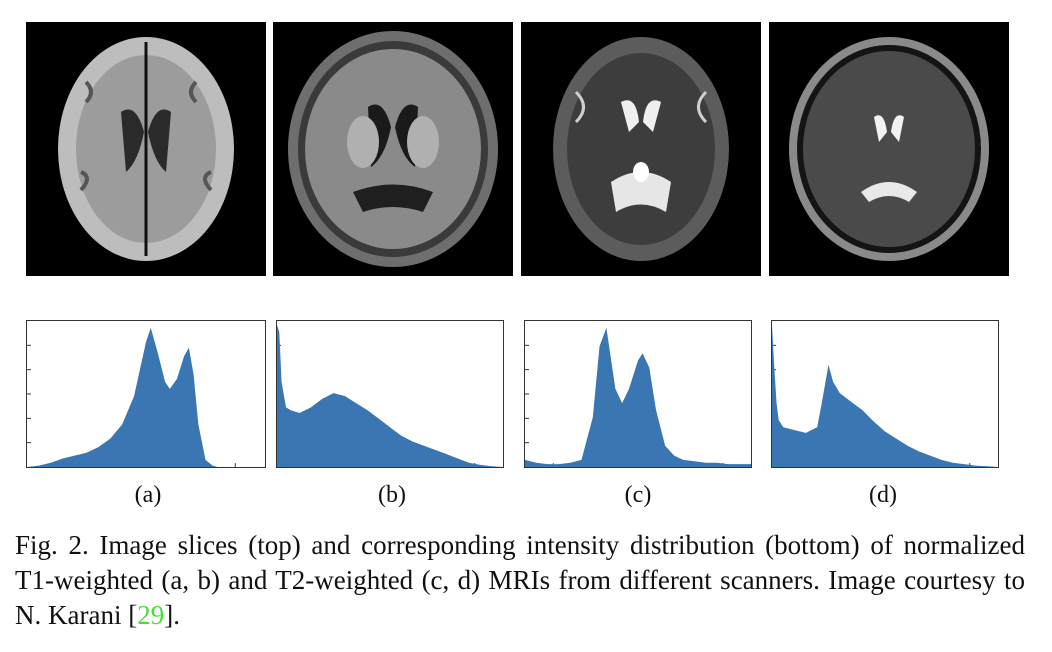 The image size is (1052, 652). I want to click on mri-slice-b, so click(393, 149).